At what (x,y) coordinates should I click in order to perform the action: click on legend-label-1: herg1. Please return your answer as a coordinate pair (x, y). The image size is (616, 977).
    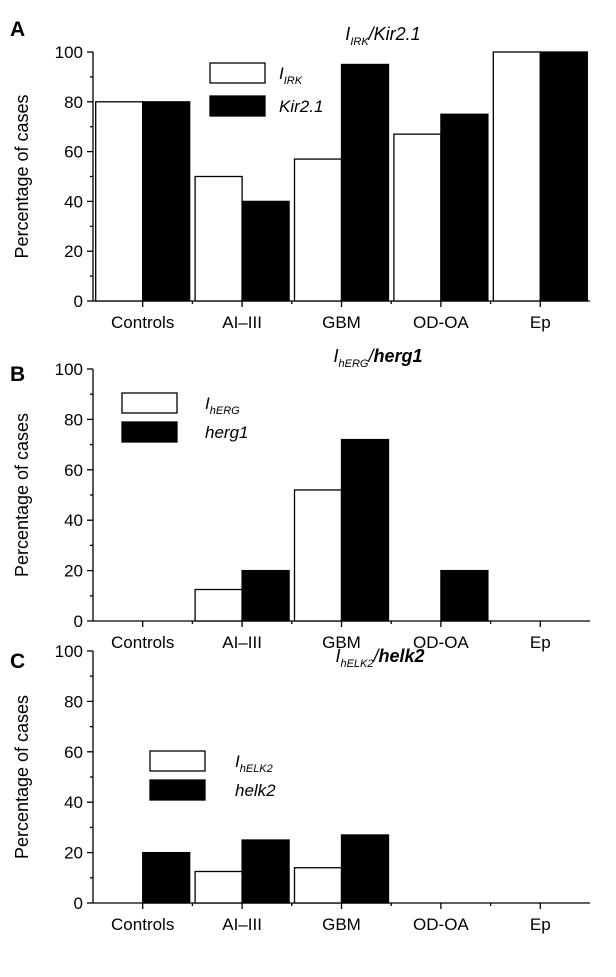
    Looking at the image, I should click on (226, 432).